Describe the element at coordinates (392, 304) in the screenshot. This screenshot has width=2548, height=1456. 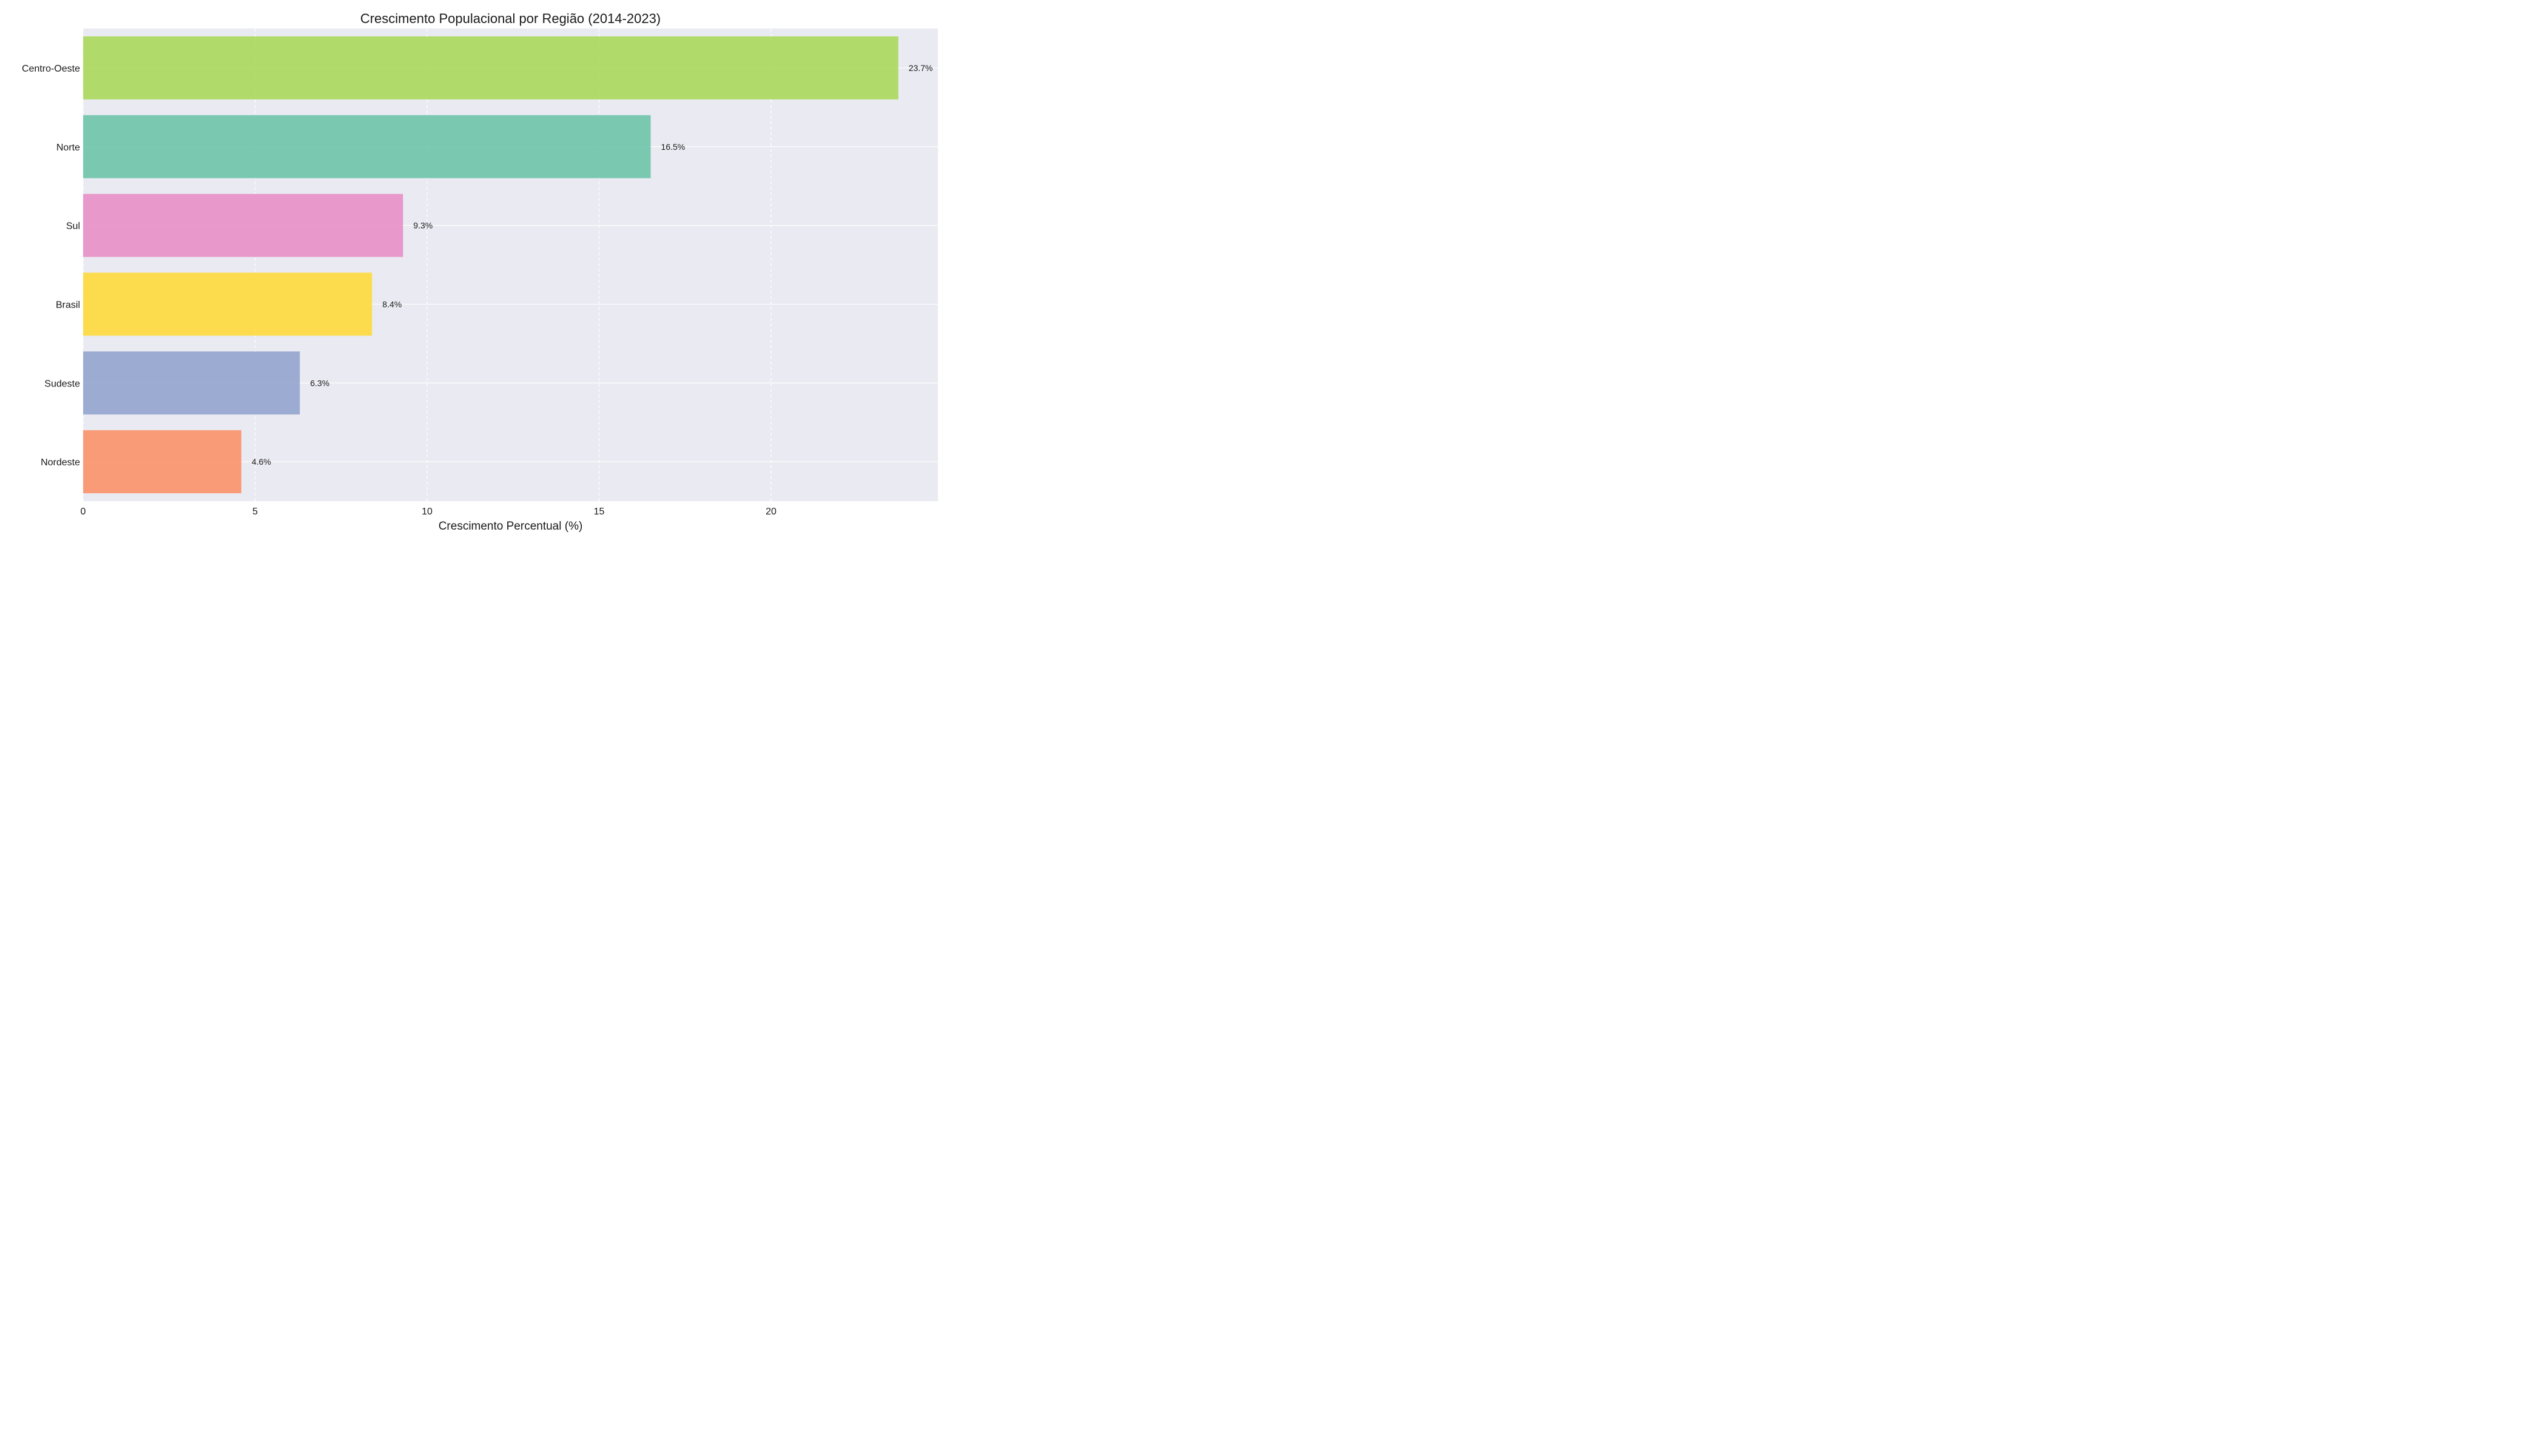
I see `value-label: 8.4%` at that location.